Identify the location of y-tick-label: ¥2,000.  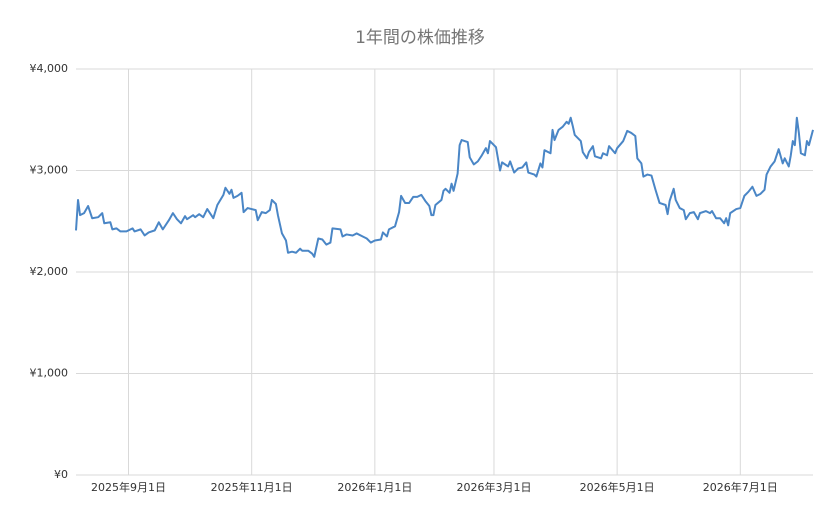
(49, 271).